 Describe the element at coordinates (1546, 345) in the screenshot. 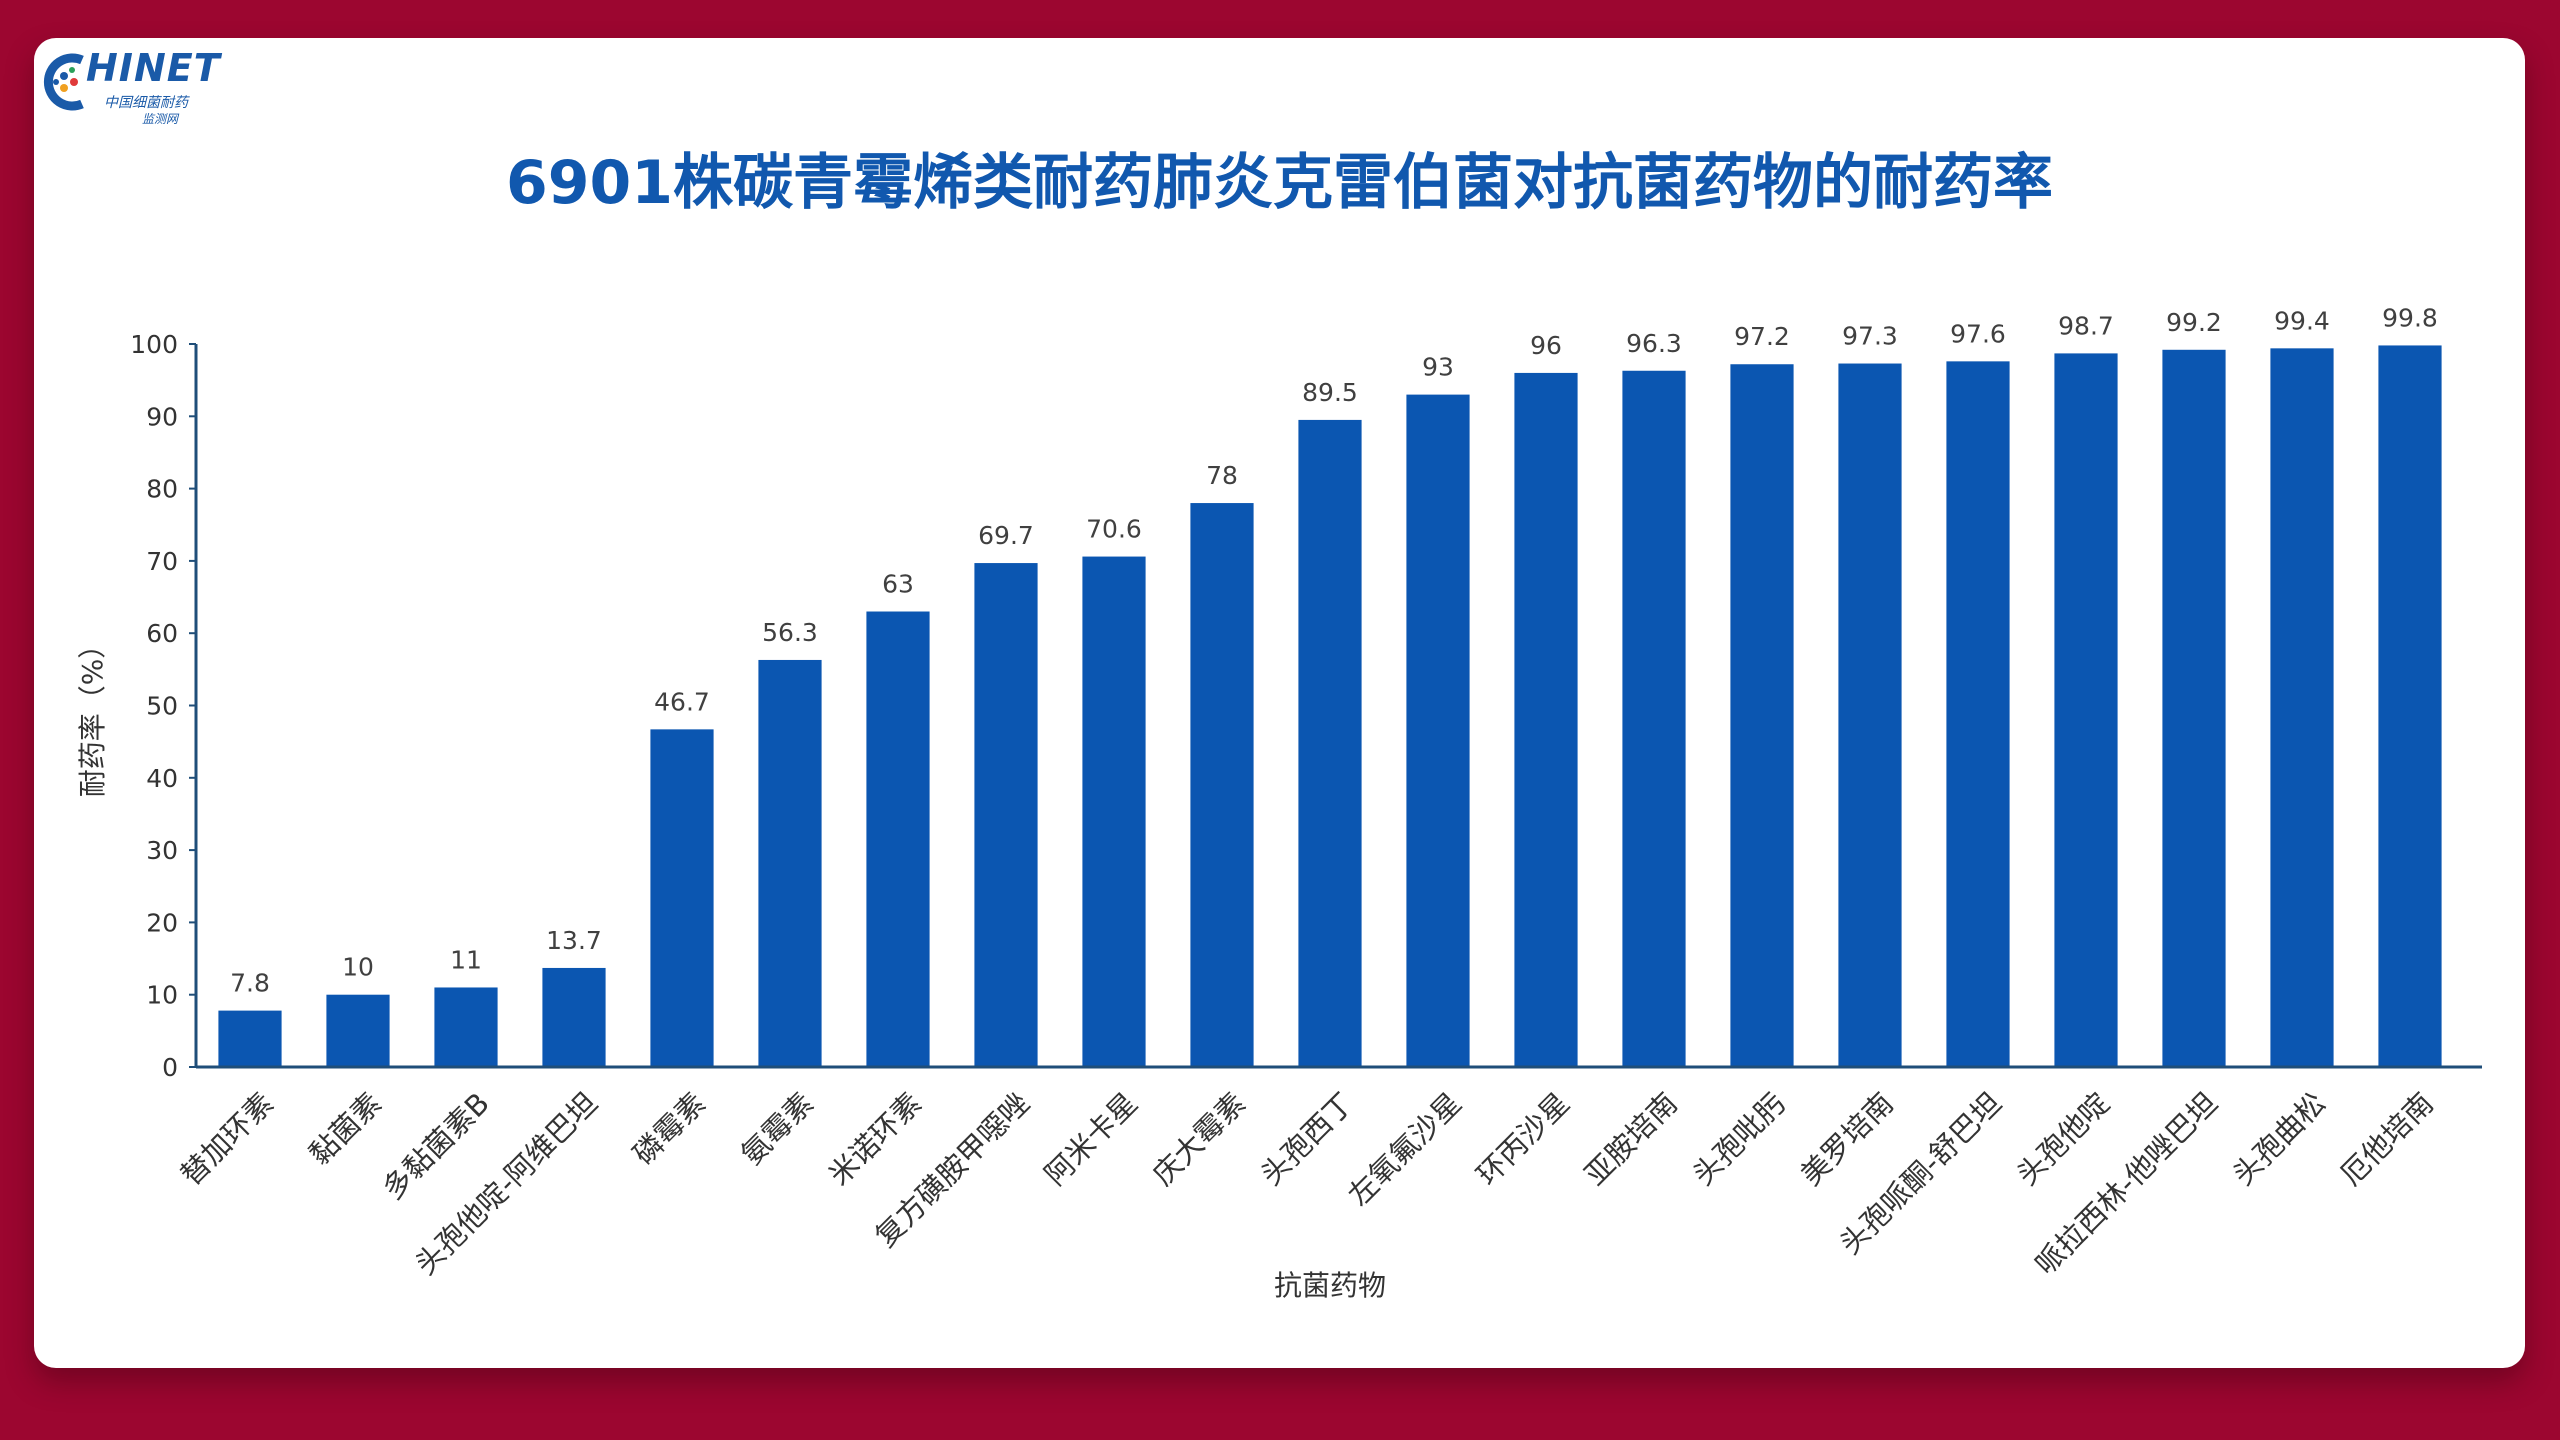

I see `bar-value-label: 96` at that location.